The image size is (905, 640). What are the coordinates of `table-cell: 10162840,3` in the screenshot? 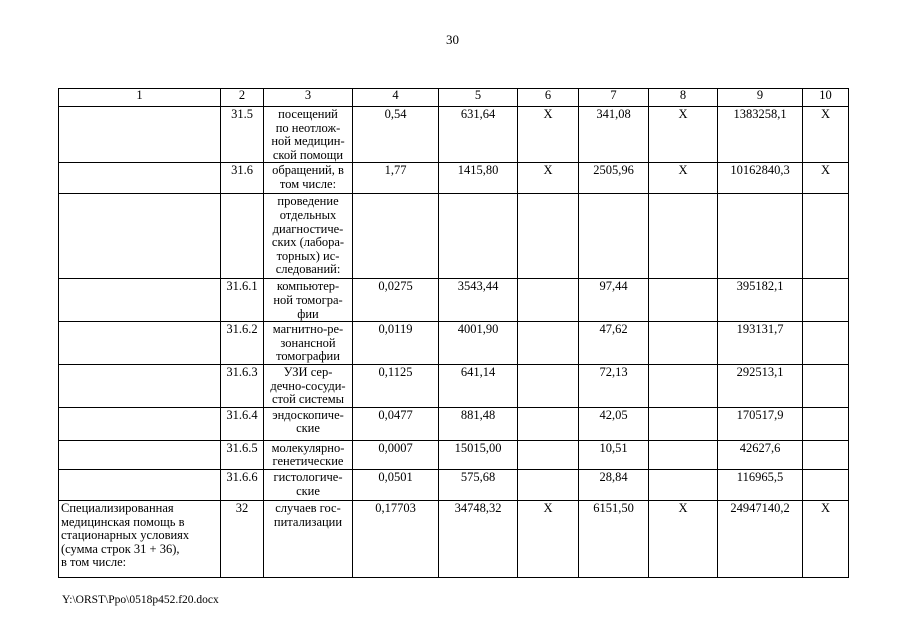 It's located at (760, 178).